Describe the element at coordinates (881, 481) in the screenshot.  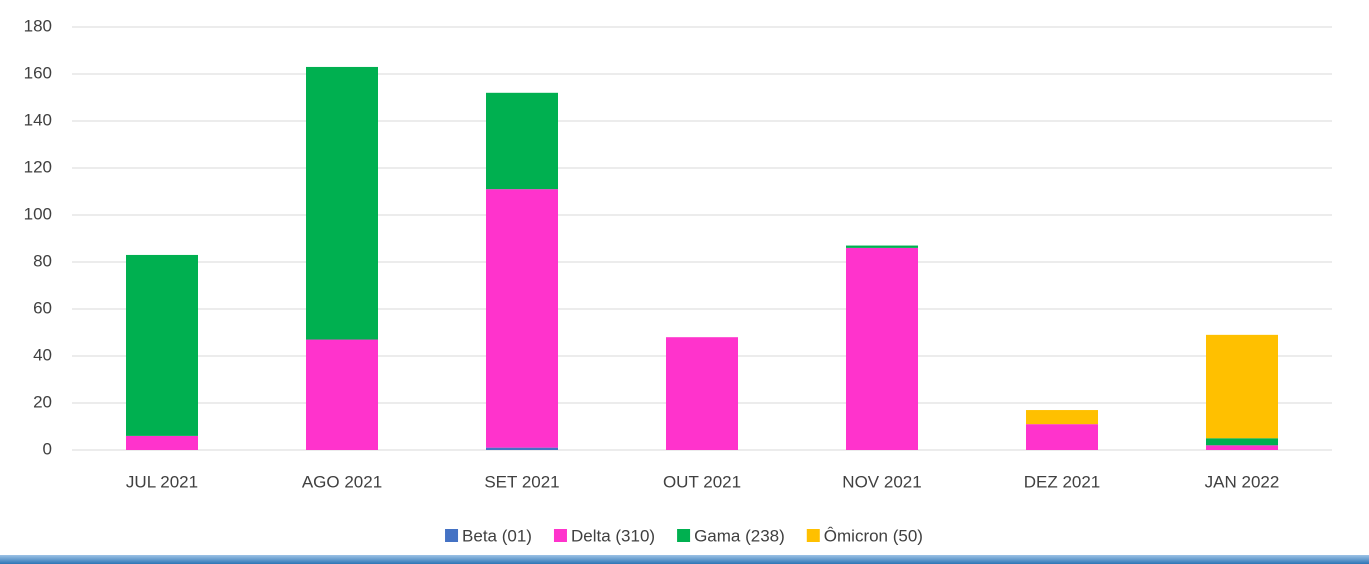
I see `x-tick-label: NOV 2021` at that location.